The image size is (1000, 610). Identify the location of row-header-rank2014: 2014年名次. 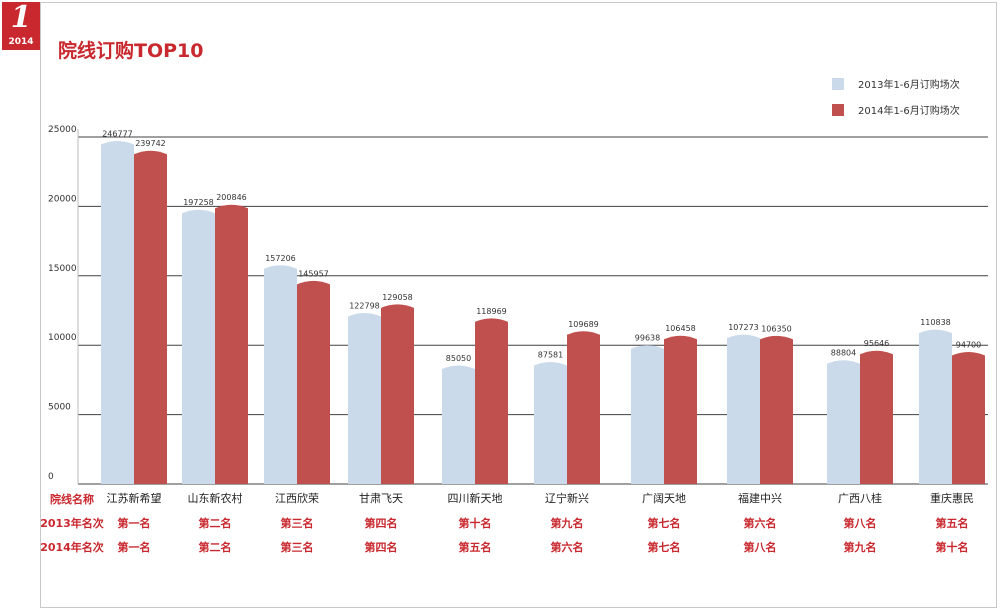
(72, 547).